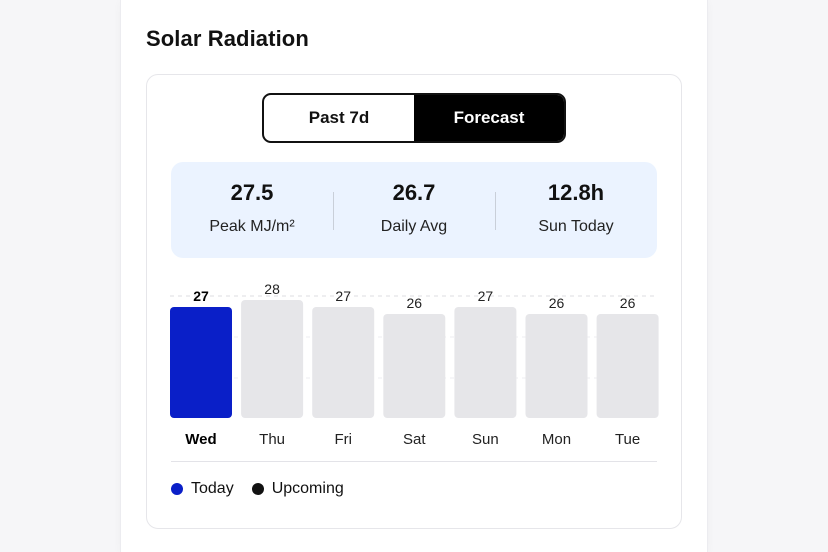 Image resolution: width=828 pixels, height=552 pixels. I want to click on legend-item-today: Today, so click(202, 489).